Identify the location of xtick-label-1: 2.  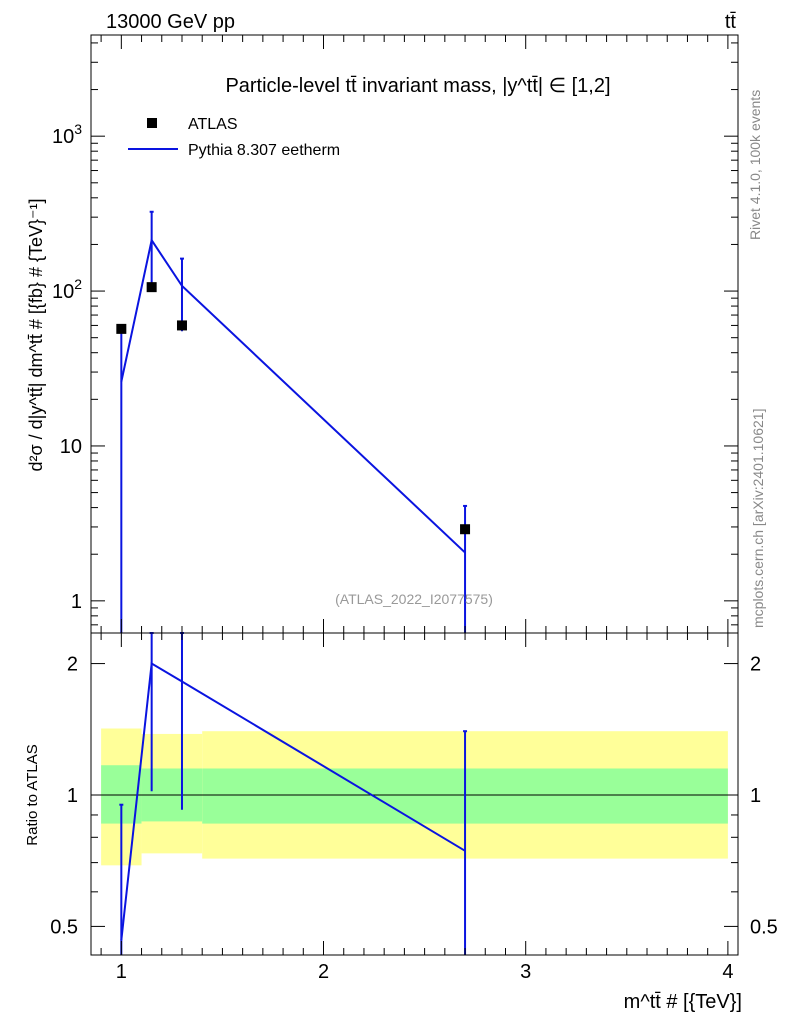
(323, 972).